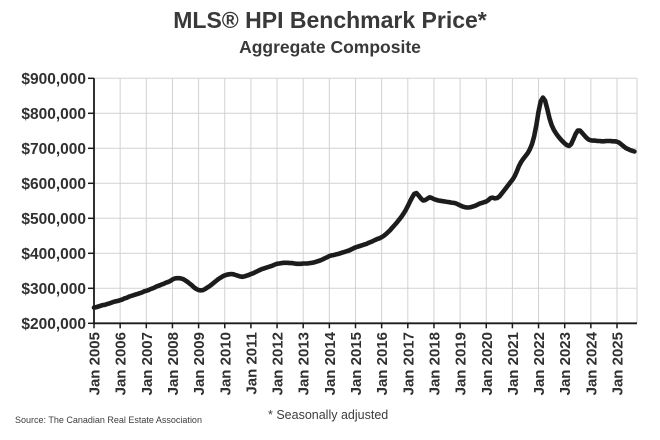 This screenshot has width=660, height=440. Describe the element at coordinates (304, 363) in the screenshot. I see `x-axis-label: Jan 2013` at that location.